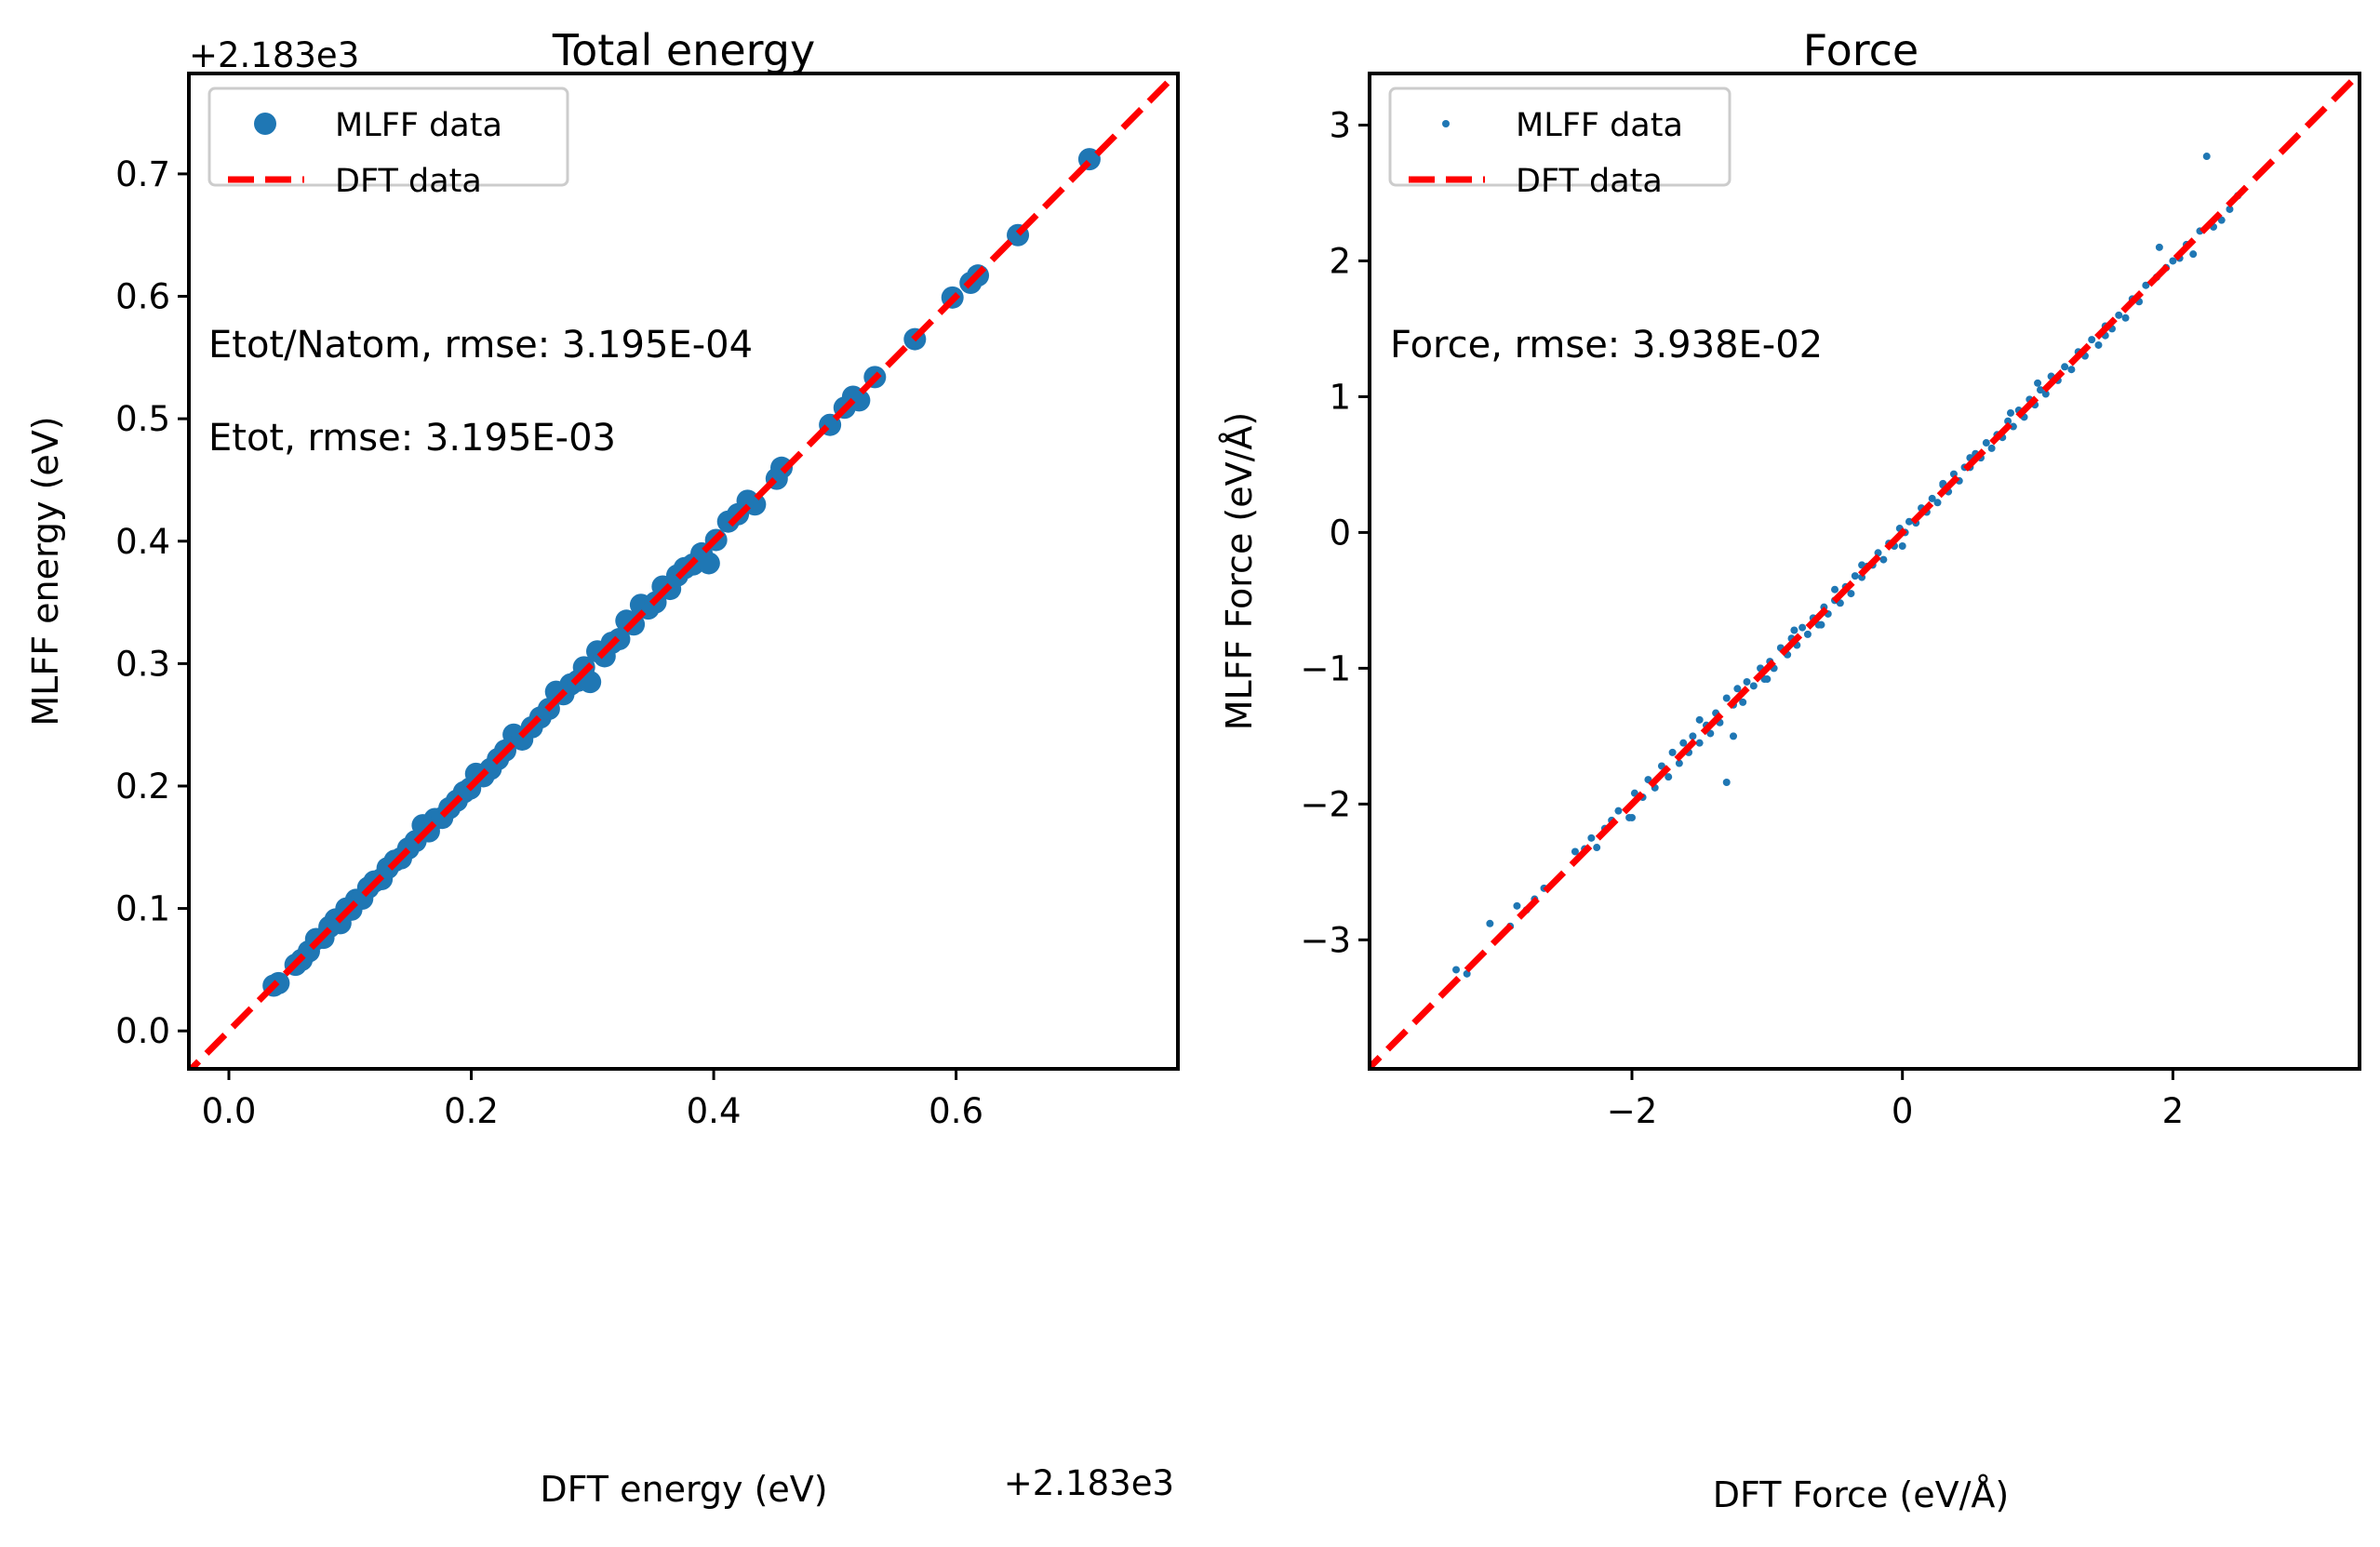 The image size is (2380, 1547). I want to click on x-tick-label: 0.4, so click(714, 1111).